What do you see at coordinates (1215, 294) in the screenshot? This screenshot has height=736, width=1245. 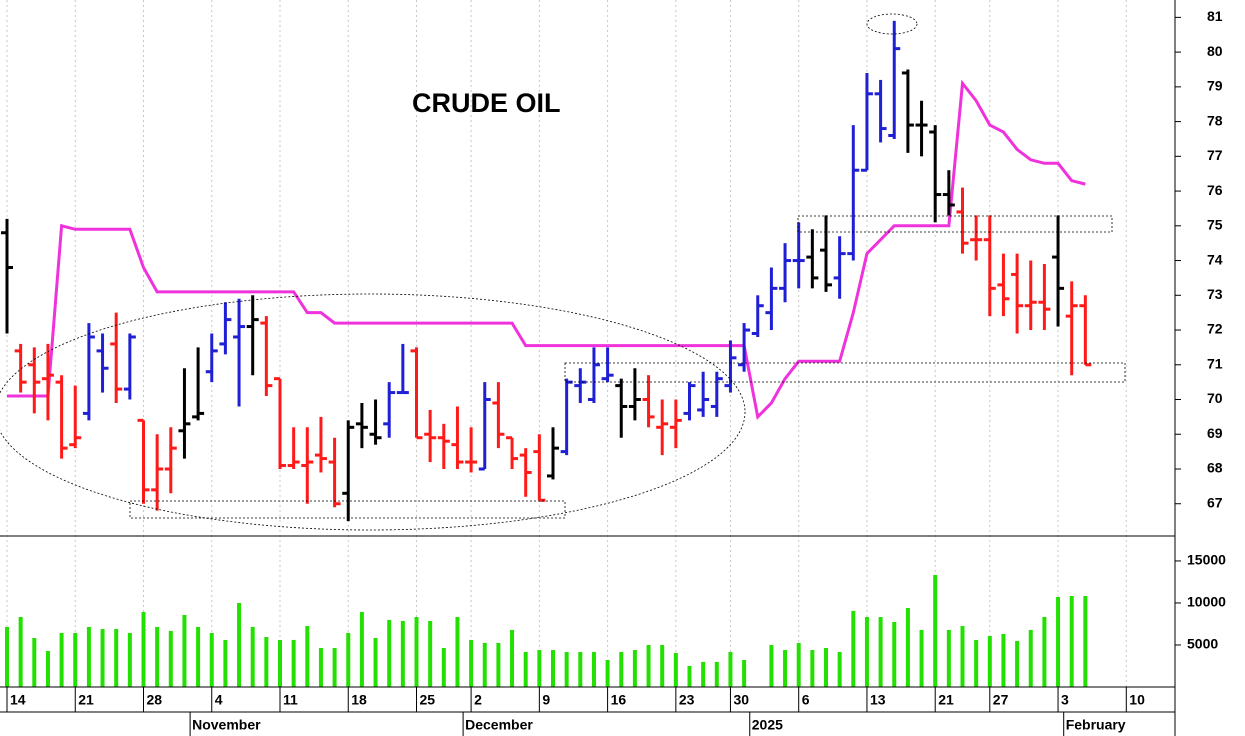 I see `y-tick-label: 73` at bounding box center [1215, 294].